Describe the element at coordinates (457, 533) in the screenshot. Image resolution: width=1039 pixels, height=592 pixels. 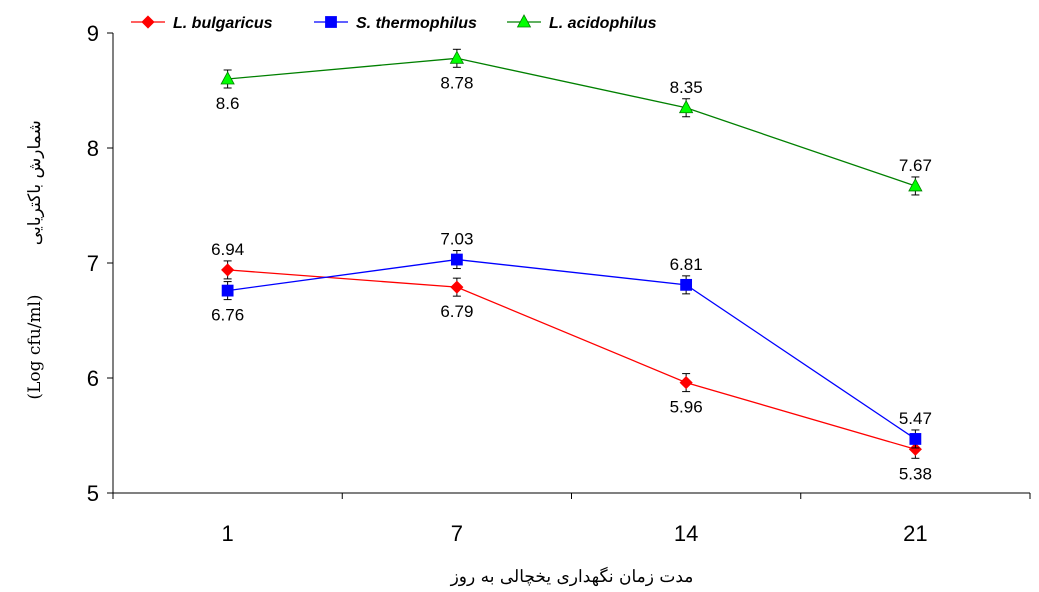
I see `x-tick-label: 7` at that location.